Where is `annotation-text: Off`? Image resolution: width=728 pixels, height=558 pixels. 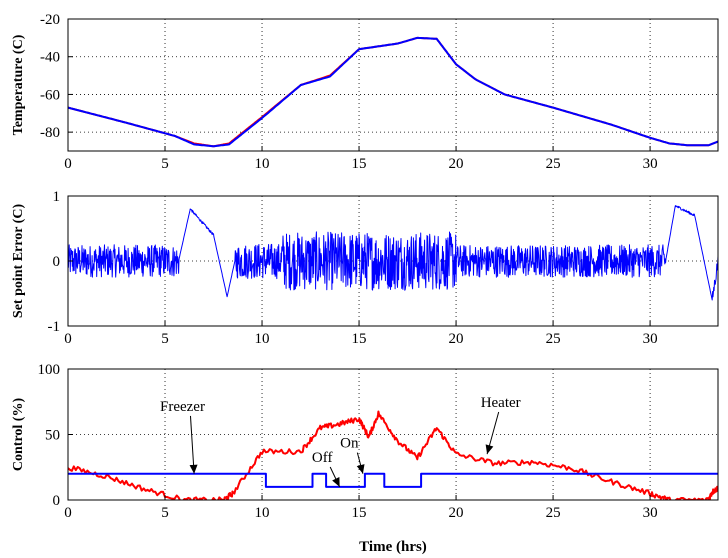 annotation-text: Off is located at coordinates (322, 458).